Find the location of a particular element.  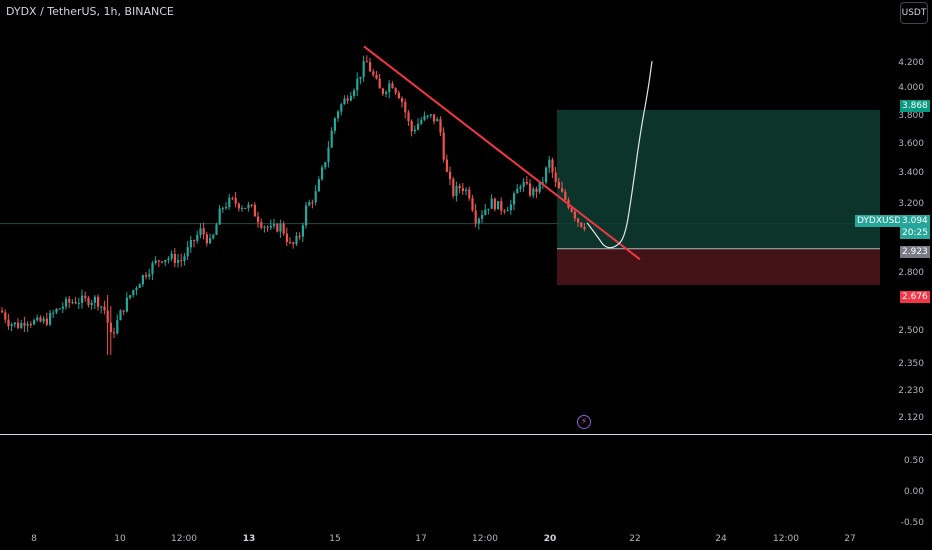

oscillator-tick-label: 0.00 is located at coordinates (913, 492).